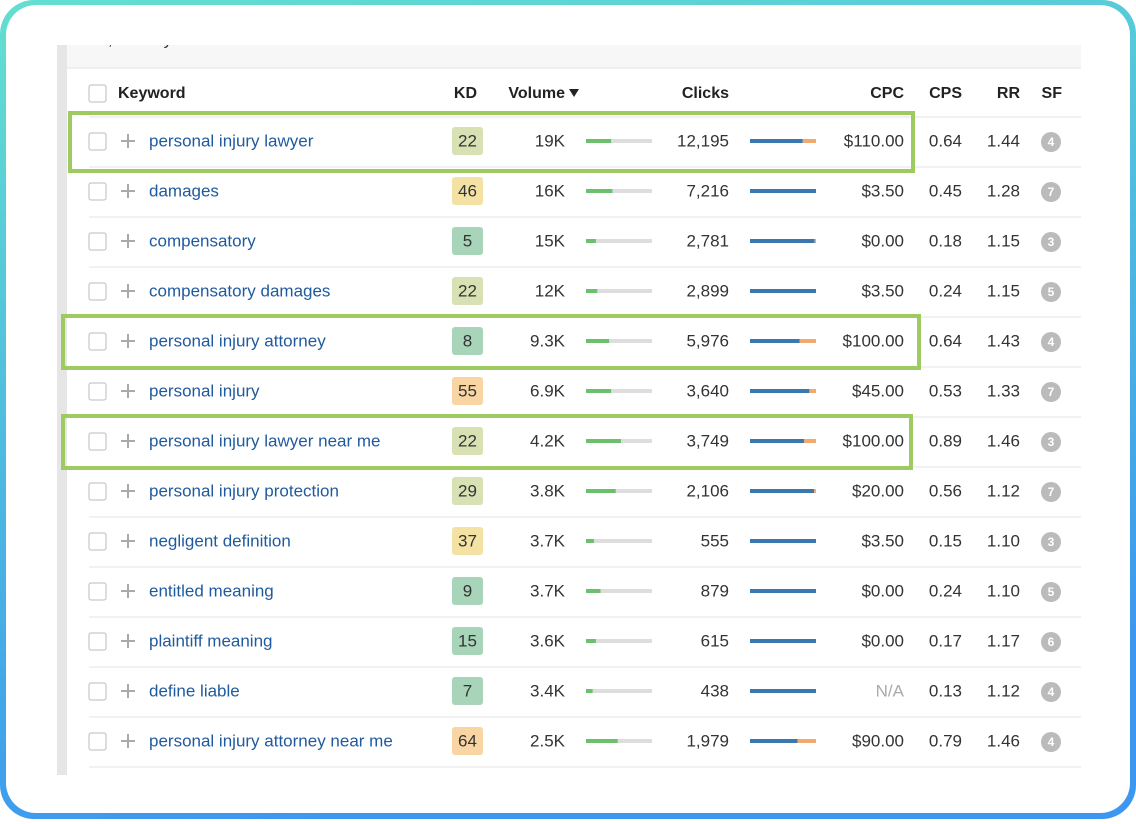 The width and height of the screenshot is (1136, 824). What do you see at coordinates (548, 390) in the screenshot?
I see `volume: 6.9K` at bounding box center [548, 390].